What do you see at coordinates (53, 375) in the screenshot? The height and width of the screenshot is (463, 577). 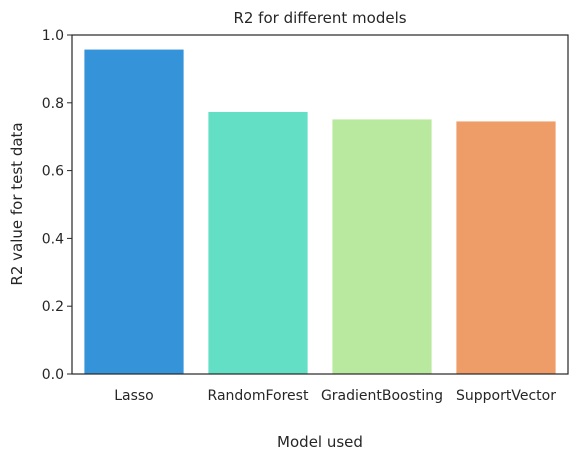 I see `y-tick-label: 0.0` at bounding box center [53, 375].